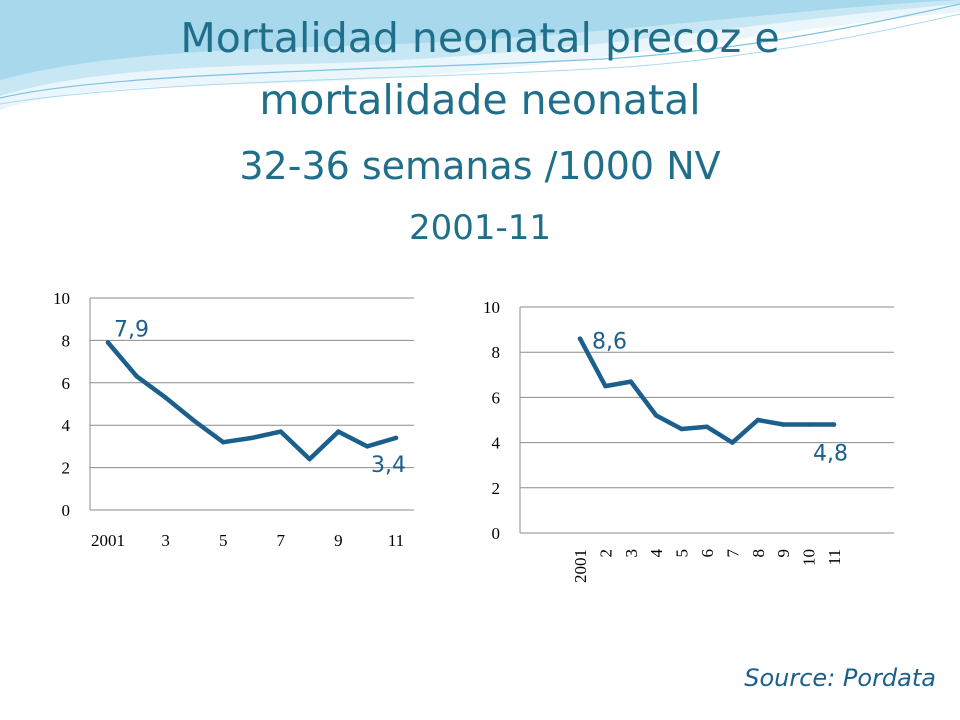 This screenshot has height=720, width=960. What do you see at coordinates (131, 330) in the screenshot?
I see `data-label: 7,9` at bounding box center [131, 330].